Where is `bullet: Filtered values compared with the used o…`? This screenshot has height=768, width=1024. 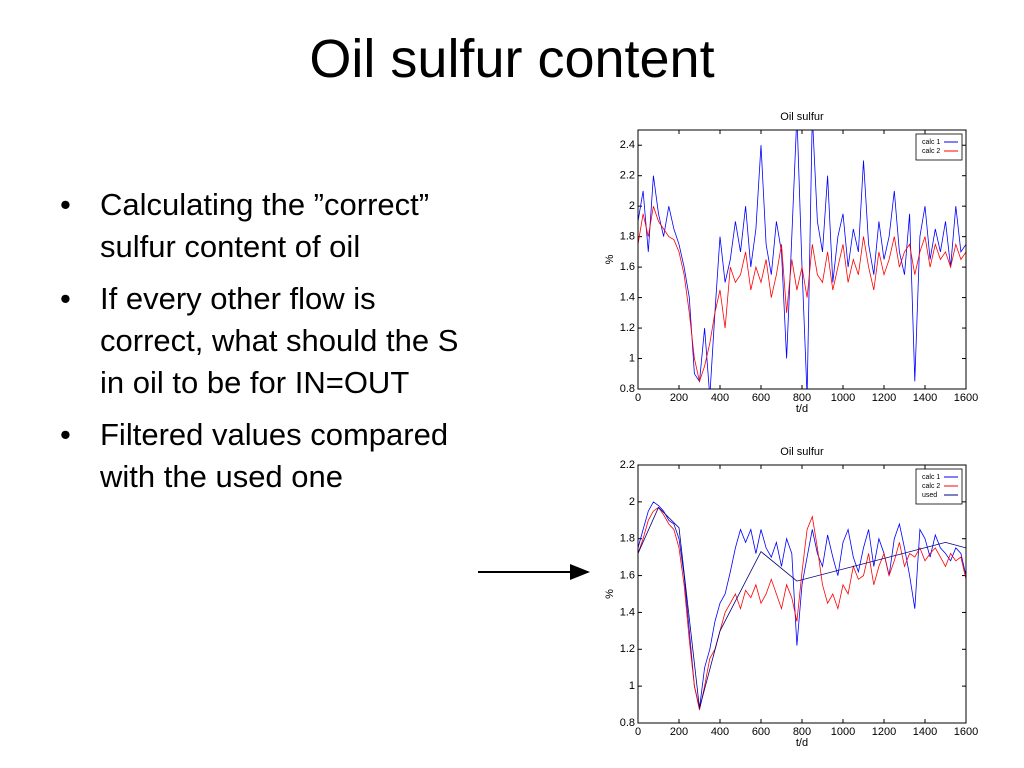
bullet: Filtered values compared with the used o… is located at coordinates (266, 456).